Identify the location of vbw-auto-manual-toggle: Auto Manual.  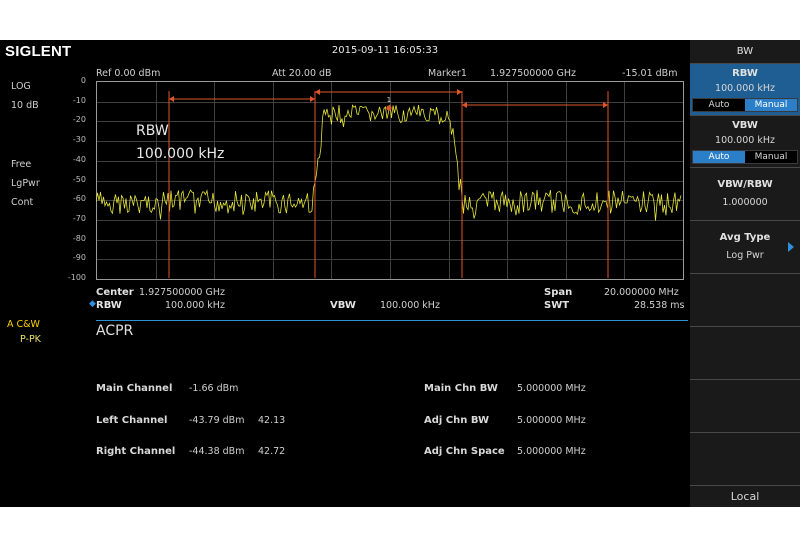
(745, 157).